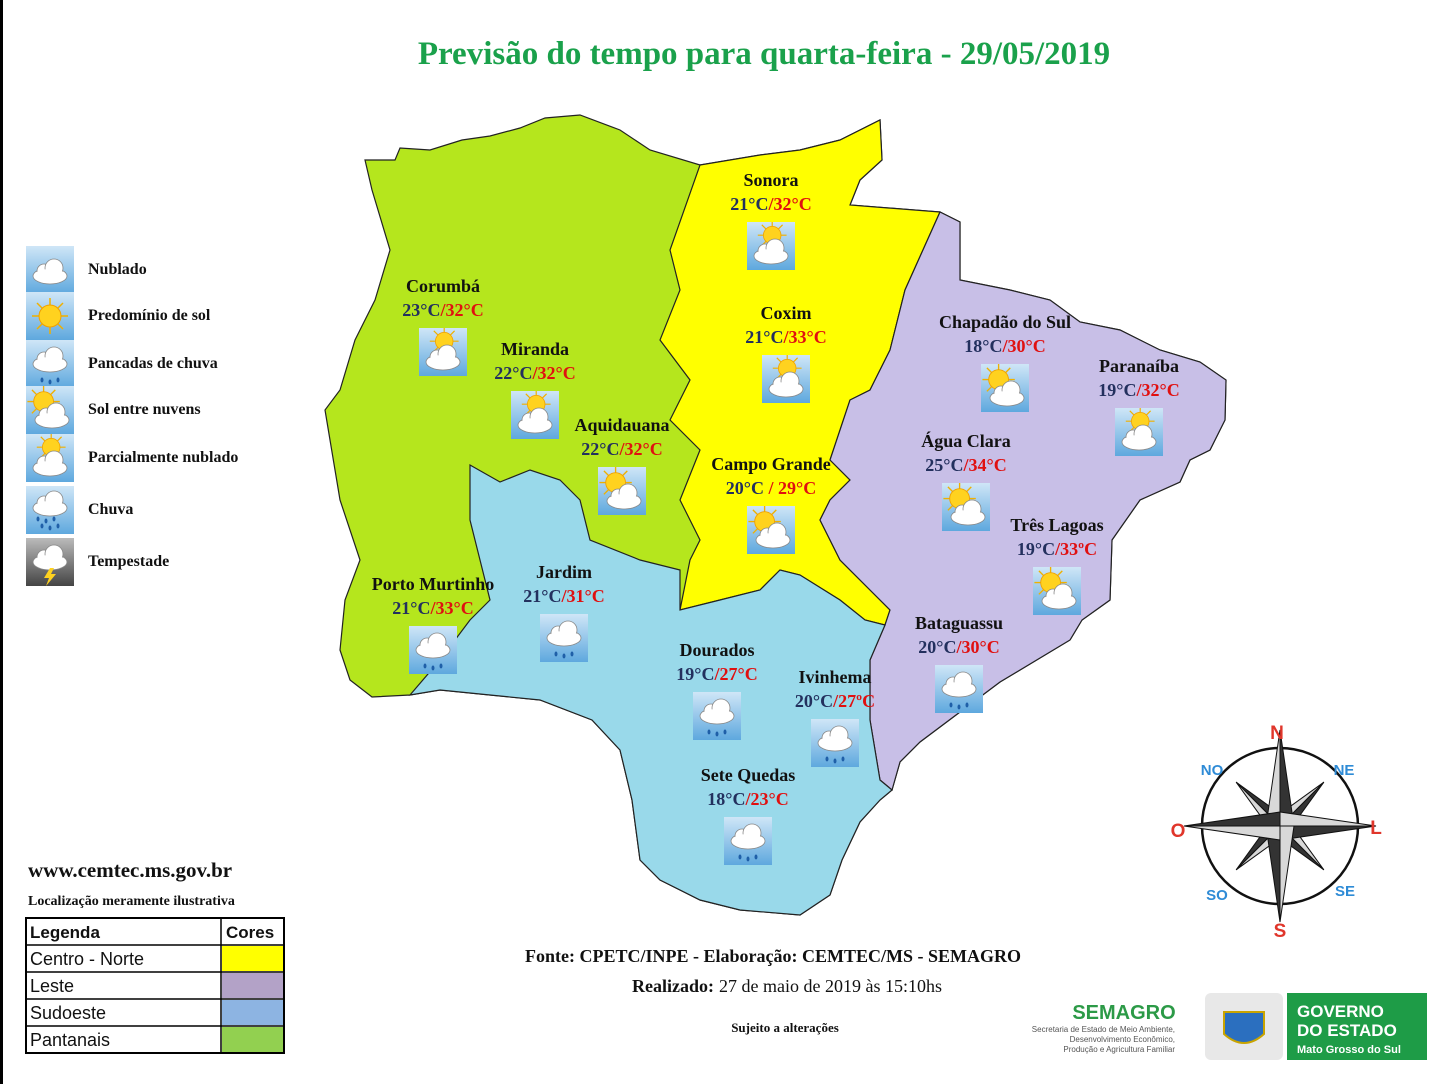 Image resolution: width=1440 pixels, height=1084 pixels. Describe the element at coordinates (770, 799) in the screenshot. I see `temp-max: 23°C` at that location.